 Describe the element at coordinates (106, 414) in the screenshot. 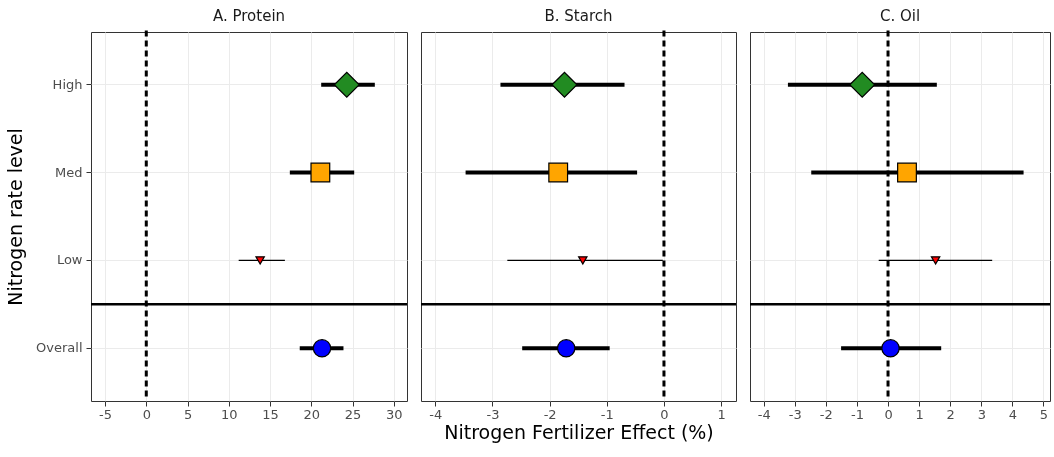

I see `x-tick-label: -5` at that location.